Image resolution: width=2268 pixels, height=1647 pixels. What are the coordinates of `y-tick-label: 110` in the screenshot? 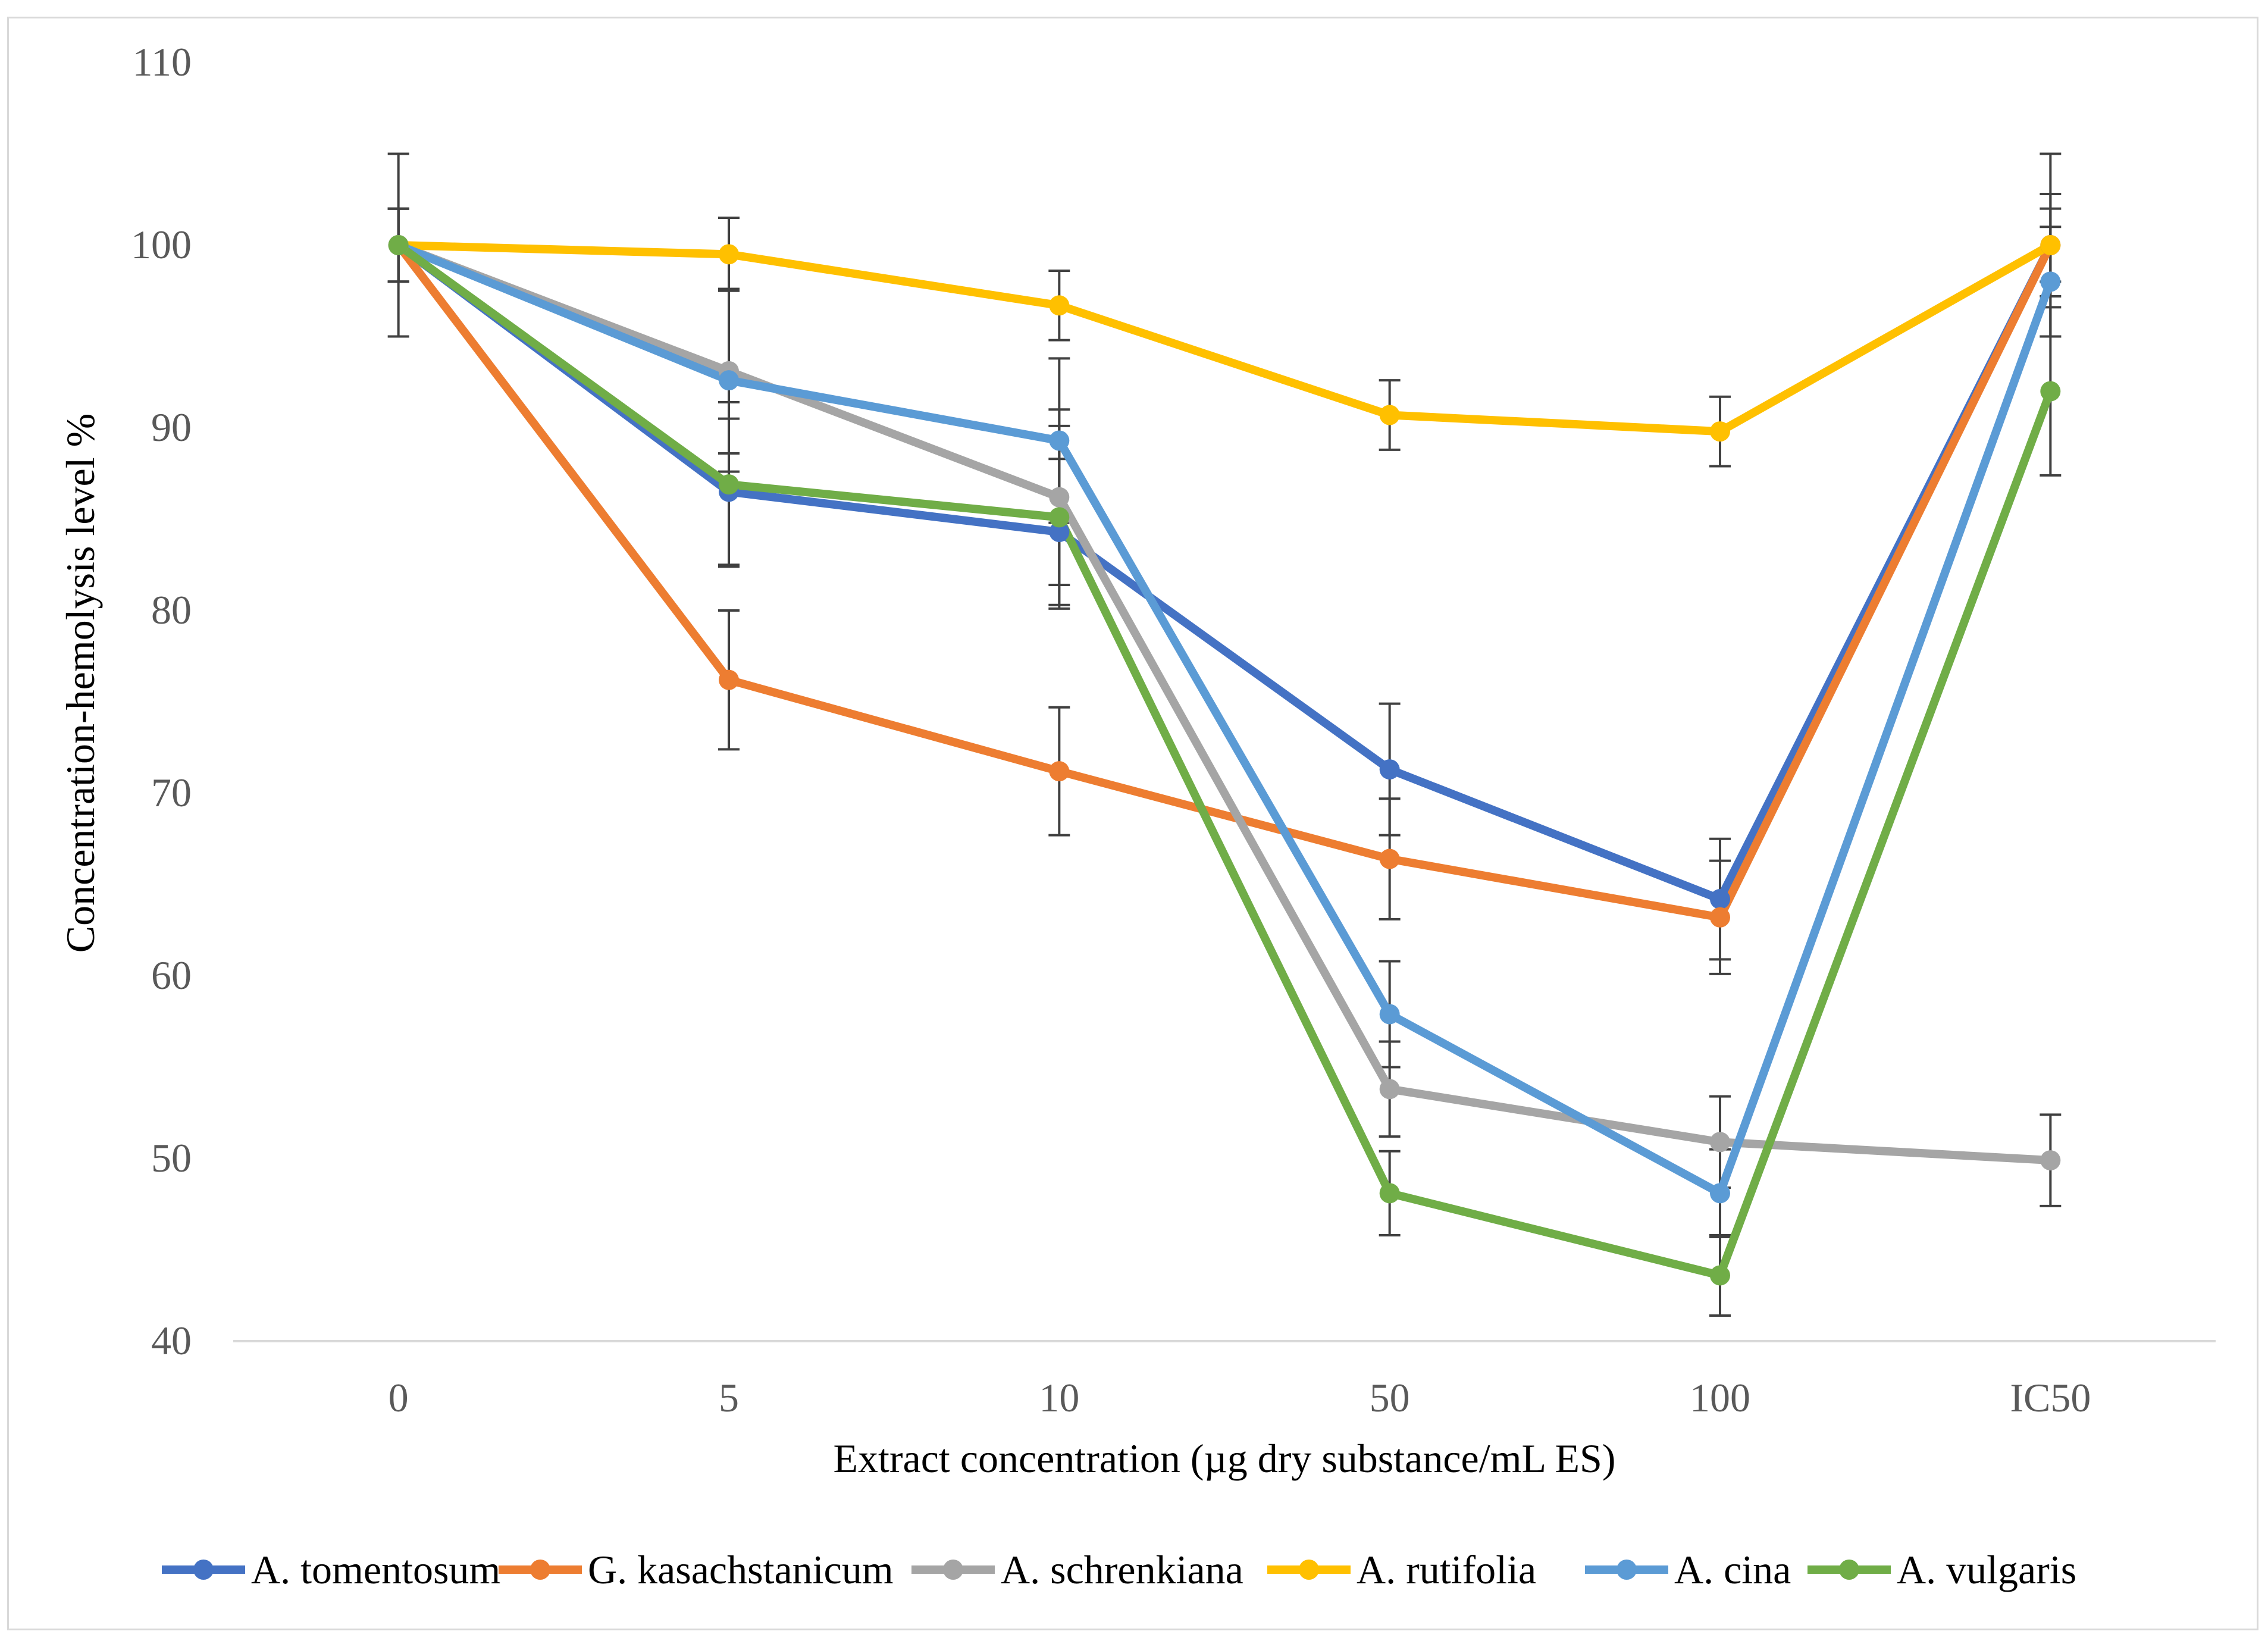 It's located at (162, 61).